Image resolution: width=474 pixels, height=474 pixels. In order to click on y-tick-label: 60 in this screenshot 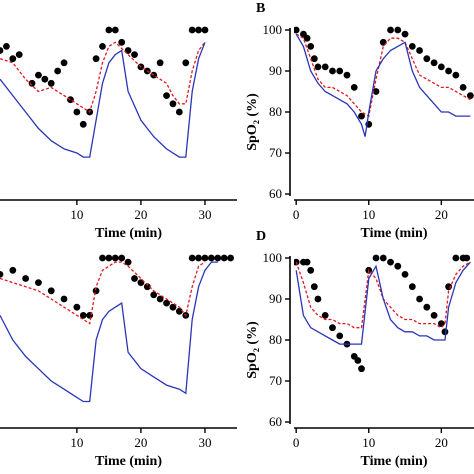, I will do `click(275, 193)`.